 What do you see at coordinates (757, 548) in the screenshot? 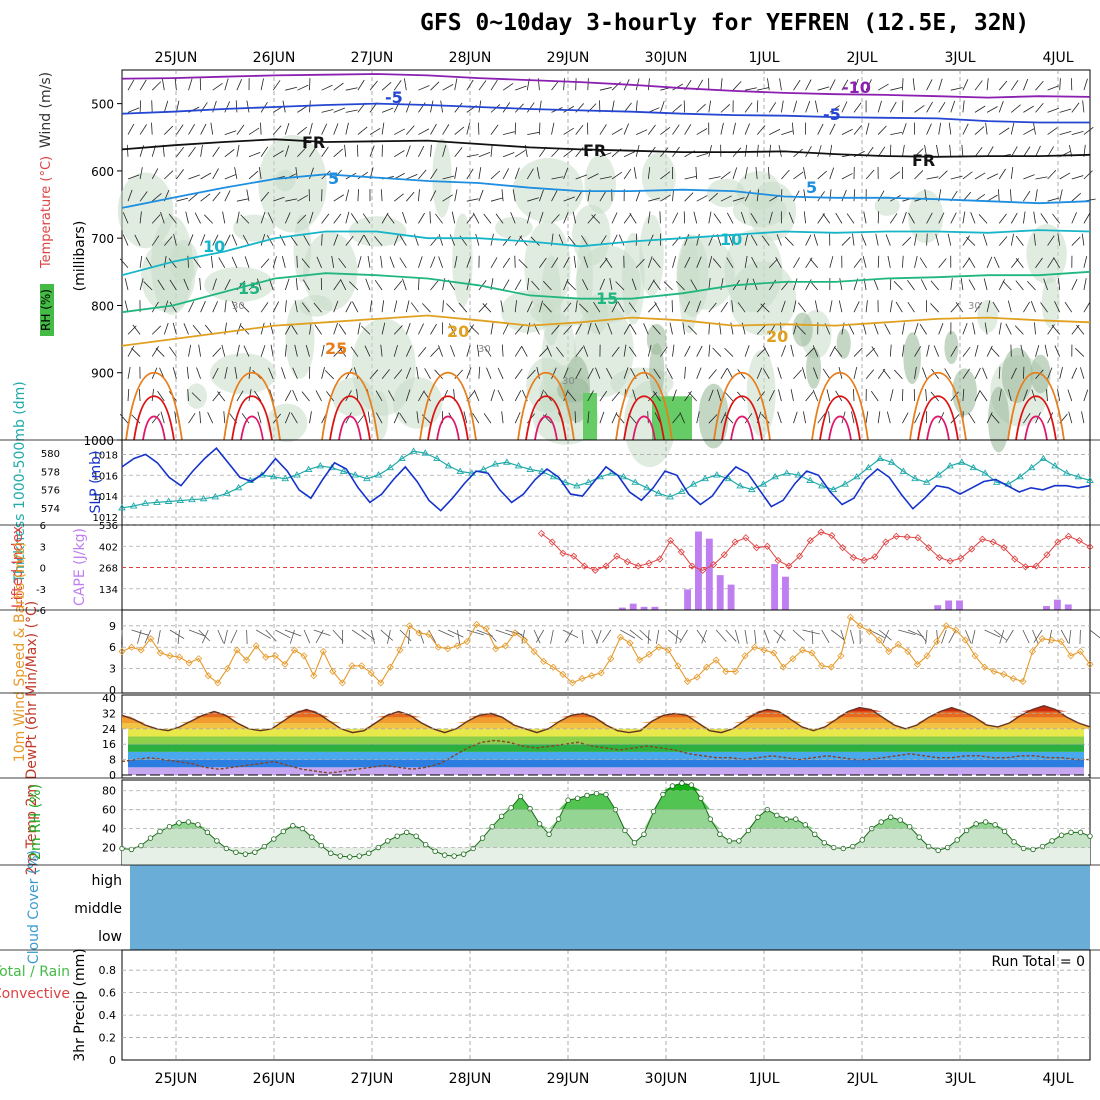
I see `li-point` at bounding box center [757, 548].